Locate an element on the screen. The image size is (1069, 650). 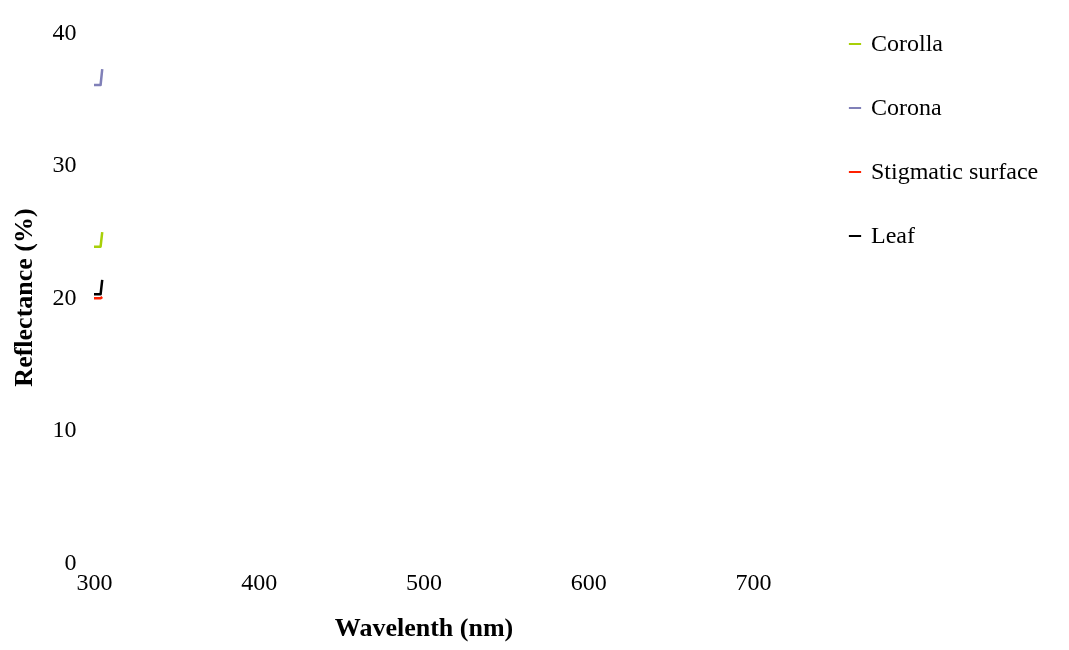
x-tick-label: 400 is located at coordinates (259, 581).